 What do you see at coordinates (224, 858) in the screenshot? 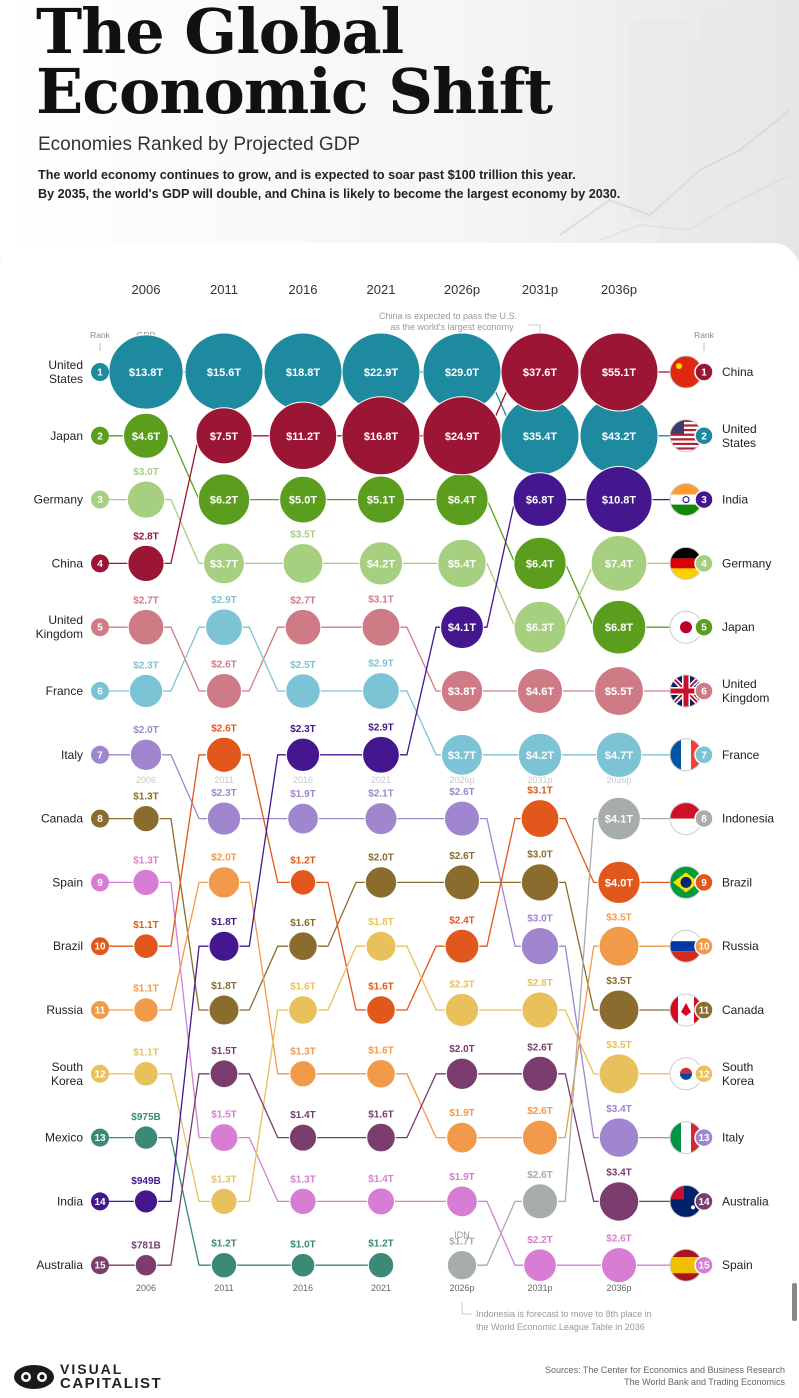
I see `value-label-russia-2011: $2.0T` at bounding box center [224, 858].